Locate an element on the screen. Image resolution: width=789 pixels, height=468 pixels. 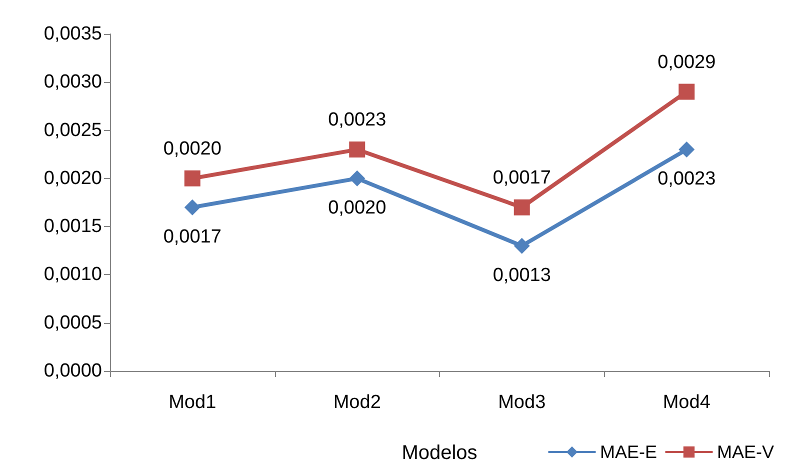
legend-label: MAE-E is located at coordinates (629, 452).